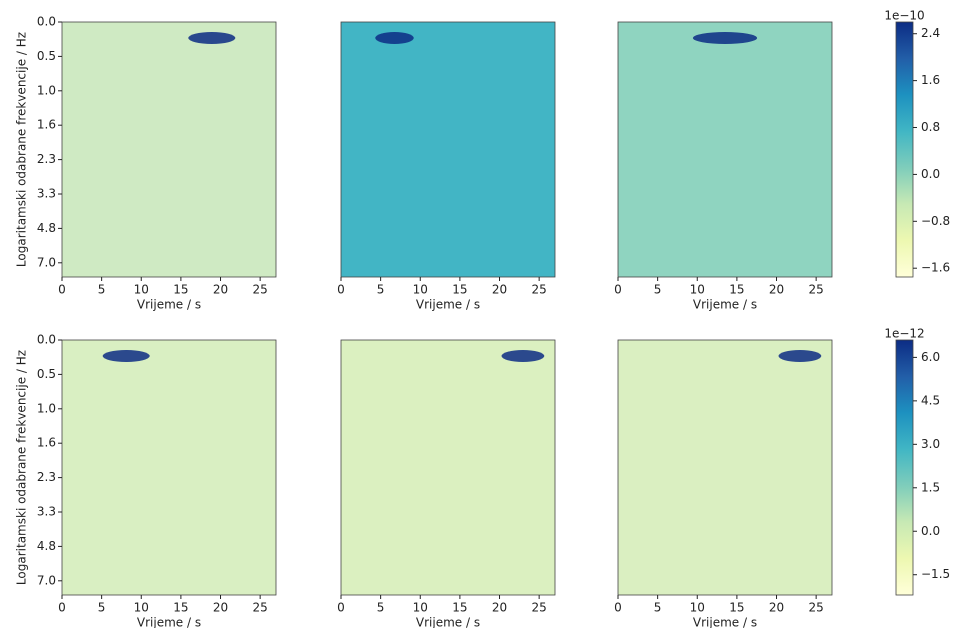 This screenshot has height=628, width=956. I want to click on colorbar-tick-label: −0.8, so click(935, 221).